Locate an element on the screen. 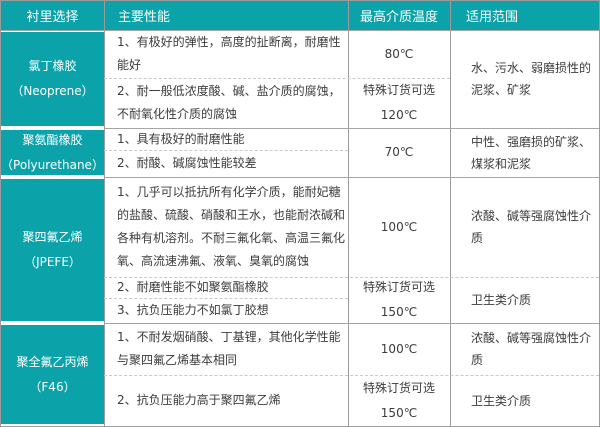  range-cell: 水、污水、弱磨损性的泥浆、矿浆 is located at coordinates (531, 79).